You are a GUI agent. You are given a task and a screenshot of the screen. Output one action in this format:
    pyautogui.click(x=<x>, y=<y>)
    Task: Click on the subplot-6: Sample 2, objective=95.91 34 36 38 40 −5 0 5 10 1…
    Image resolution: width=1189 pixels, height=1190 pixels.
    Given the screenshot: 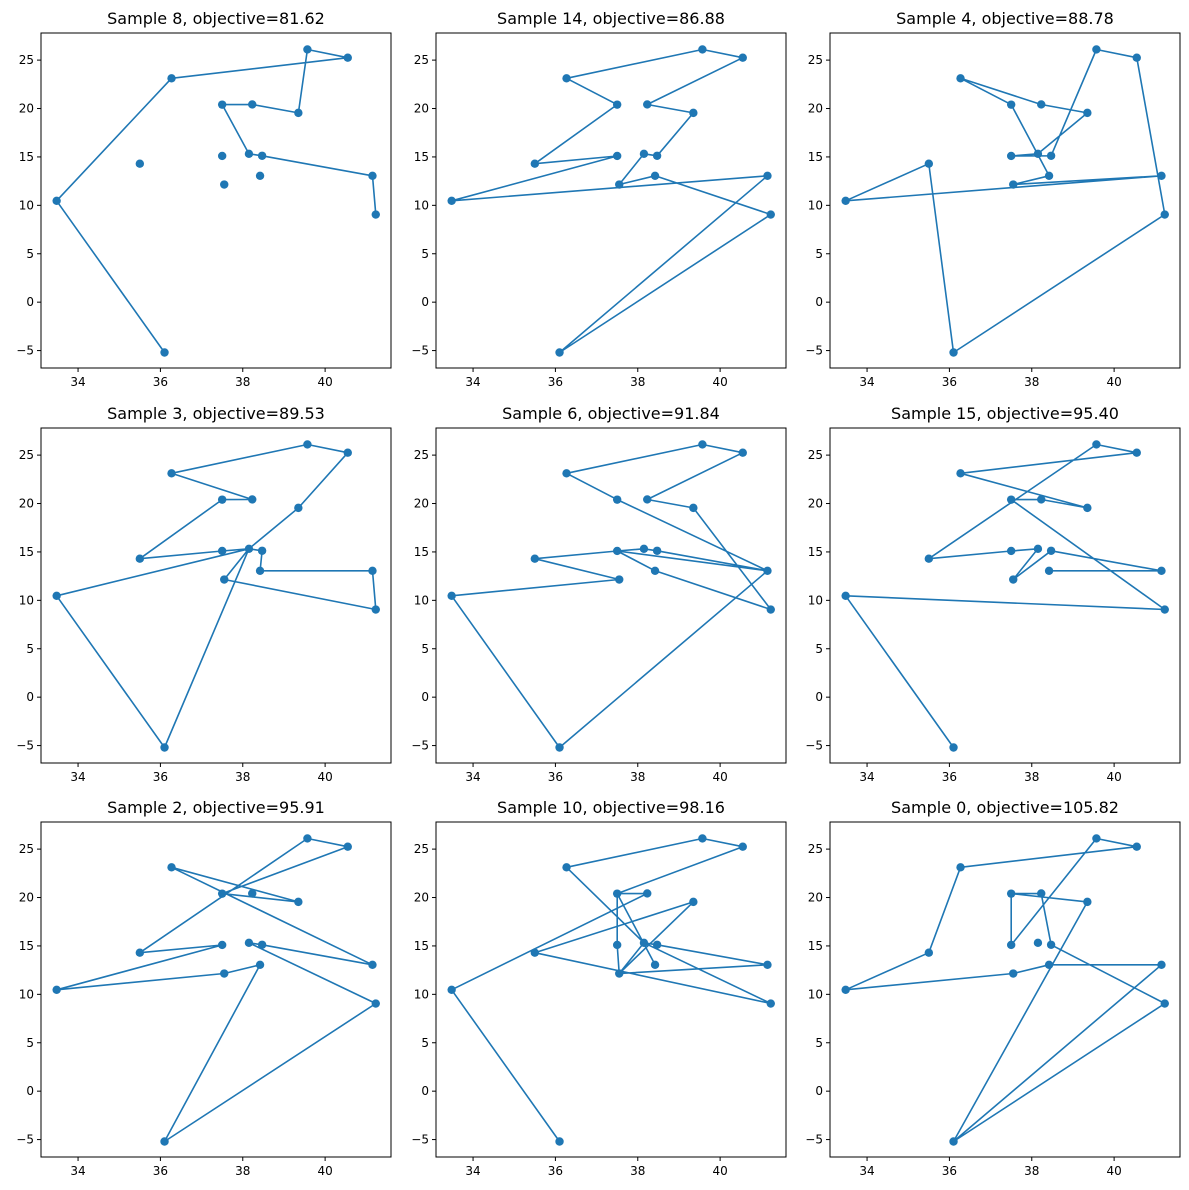 What is the action you would take?
    pyautogui.click(x=204, y=988)
    